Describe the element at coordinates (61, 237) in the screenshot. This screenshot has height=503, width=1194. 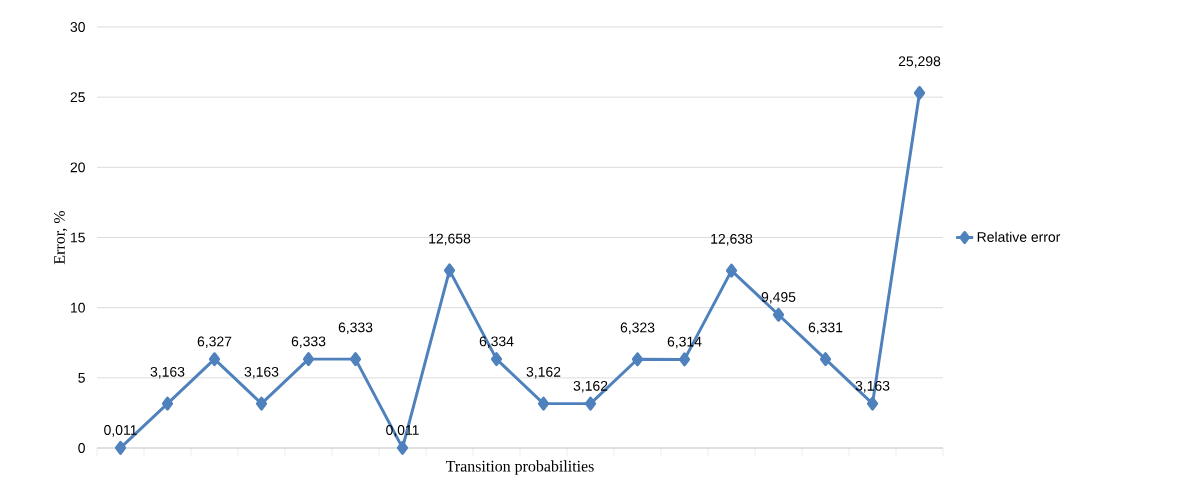
I see `y-axis-title: Error, %` at that location.